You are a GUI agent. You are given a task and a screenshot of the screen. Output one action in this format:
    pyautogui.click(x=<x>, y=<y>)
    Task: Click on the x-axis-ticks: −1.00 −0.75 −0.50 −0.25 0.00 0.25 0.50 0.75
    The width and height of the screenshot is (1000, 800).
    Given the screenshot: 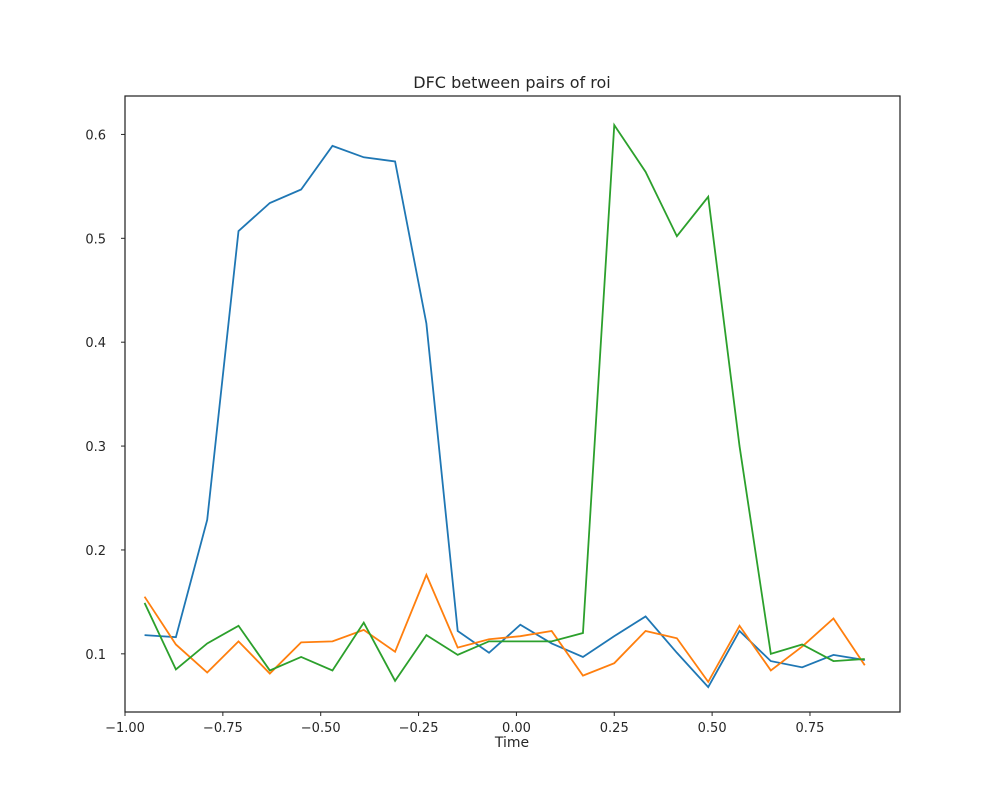 What is the action you would take?
    pyautogui.click(x=464, y=724)
    